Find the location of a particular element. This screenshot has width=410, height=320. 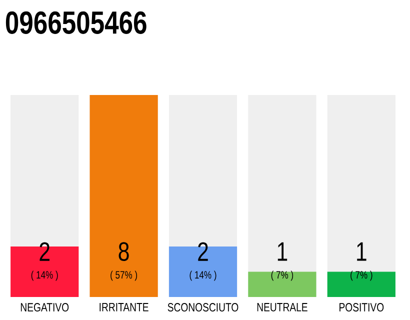

x-tick-label: NEGATIVO is located at coordinates (44, 307).